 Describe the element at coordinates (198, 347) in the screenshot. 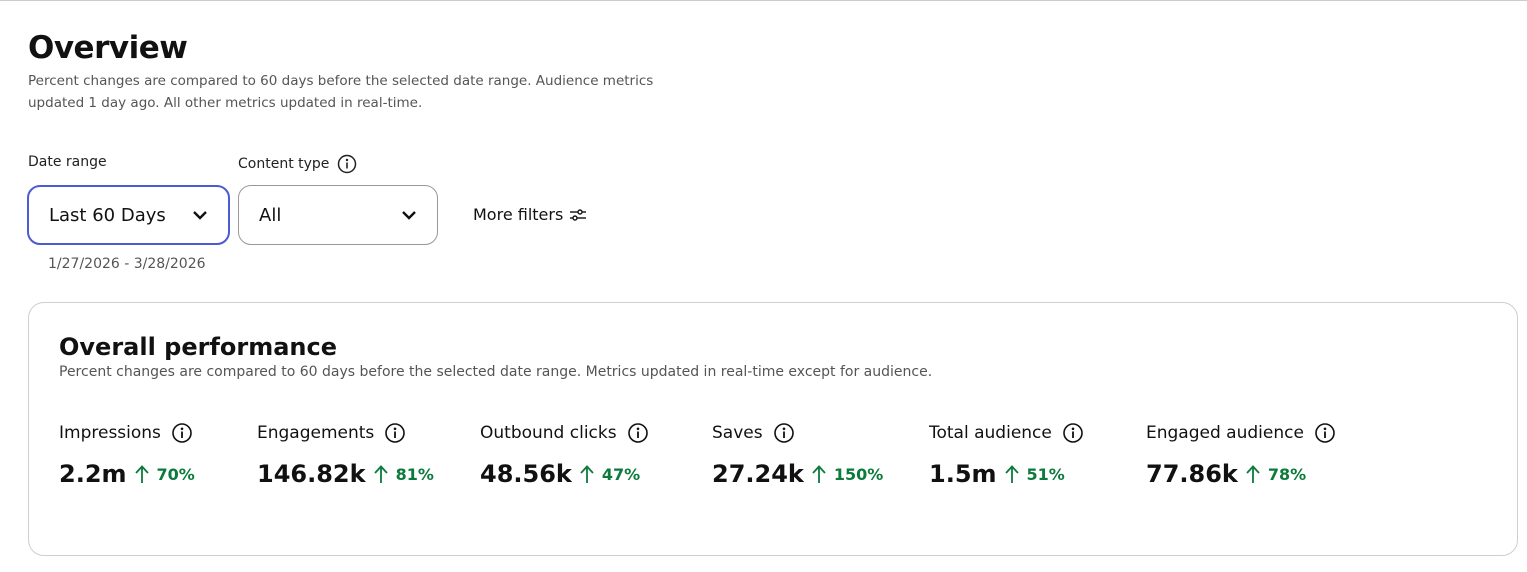

I see `performance-title: Overall performance` at that location.